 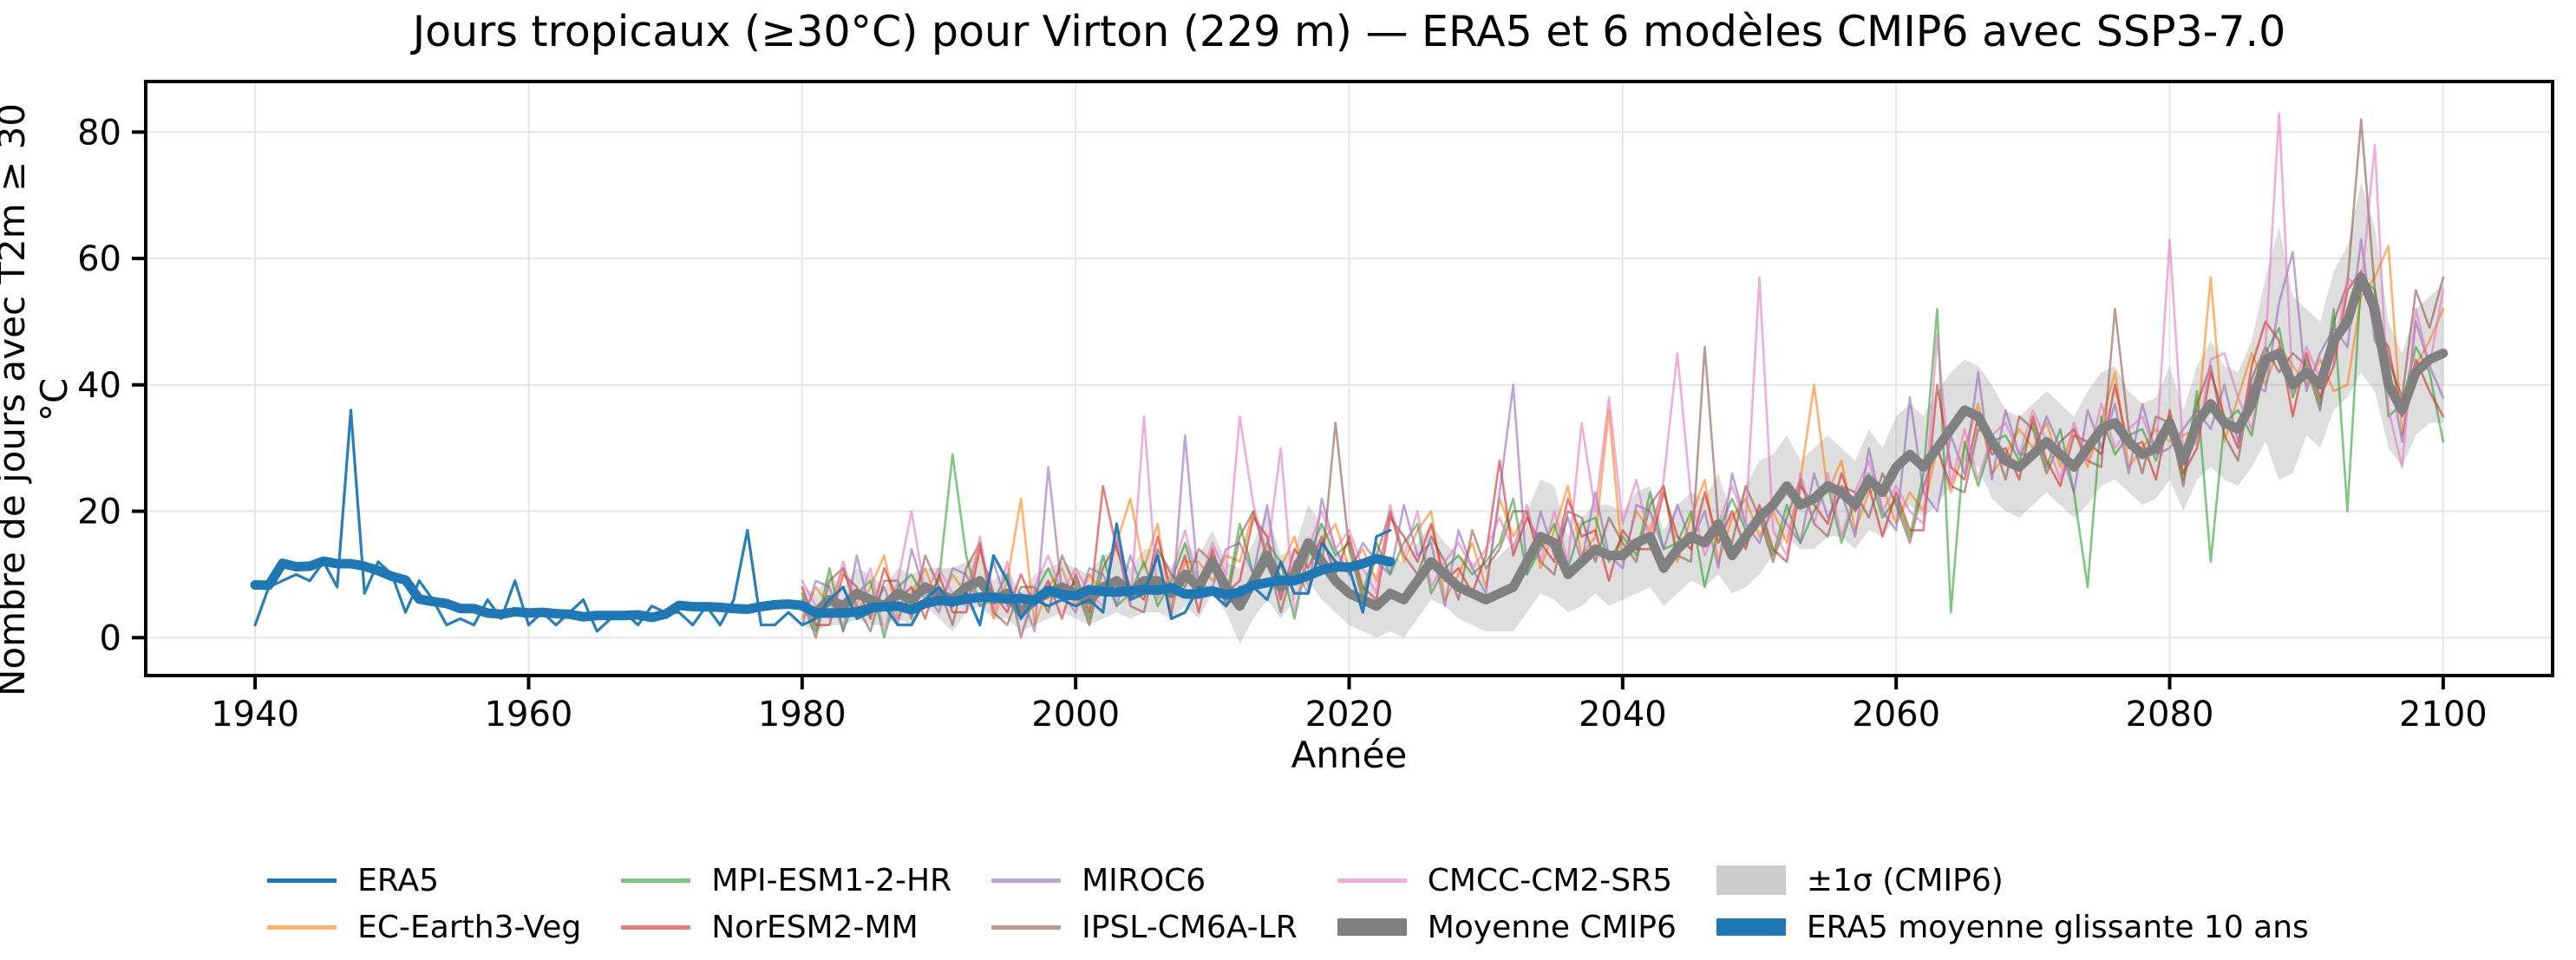 What do you see at coordinates (2170, 715) in the screenshot?
I see `x-tick-label-2080: 2080` at bounding box center [2170, 715].